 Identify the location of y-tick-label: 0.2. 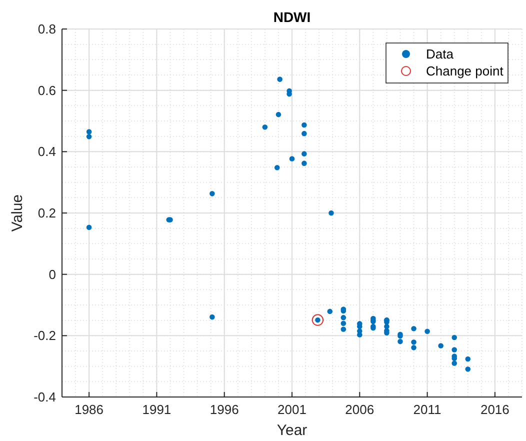
(47, 213).